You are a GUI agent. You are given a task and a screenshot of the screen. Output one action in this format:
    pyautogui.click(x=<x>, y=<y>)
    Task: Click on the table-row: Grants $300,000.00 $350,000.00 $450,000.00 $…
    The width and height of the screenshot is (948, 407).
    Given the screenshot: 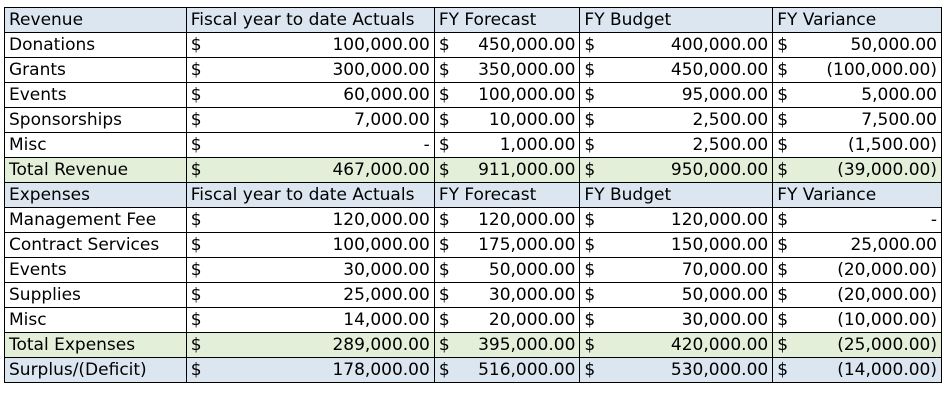 What is the action you would take?
    pyautogui.click(x=473, y=70)
    